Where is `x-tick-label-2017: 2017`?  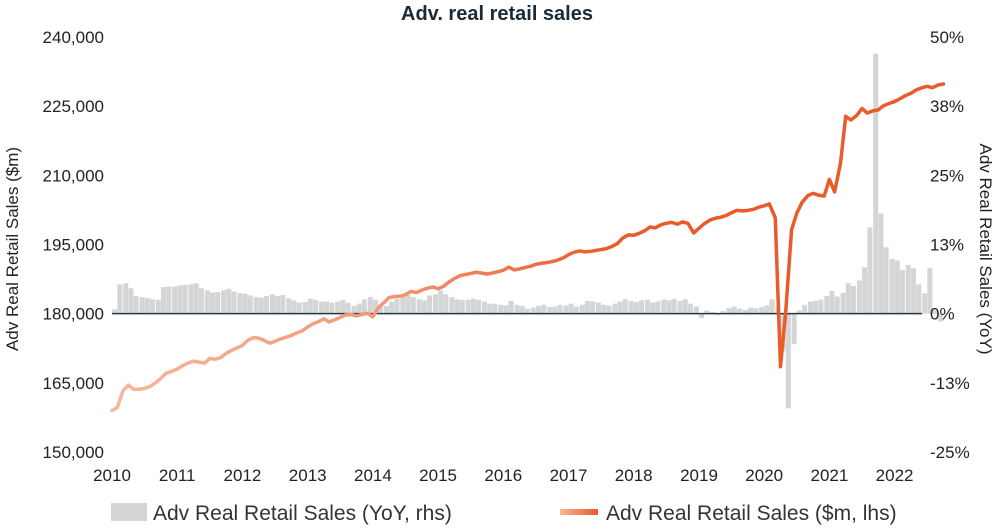
x-tick-label-2017: 2017 is located at coordinates (569, 475).